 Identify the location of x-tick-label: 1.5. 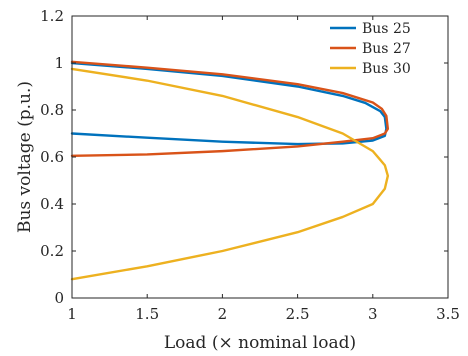
(147, 314).